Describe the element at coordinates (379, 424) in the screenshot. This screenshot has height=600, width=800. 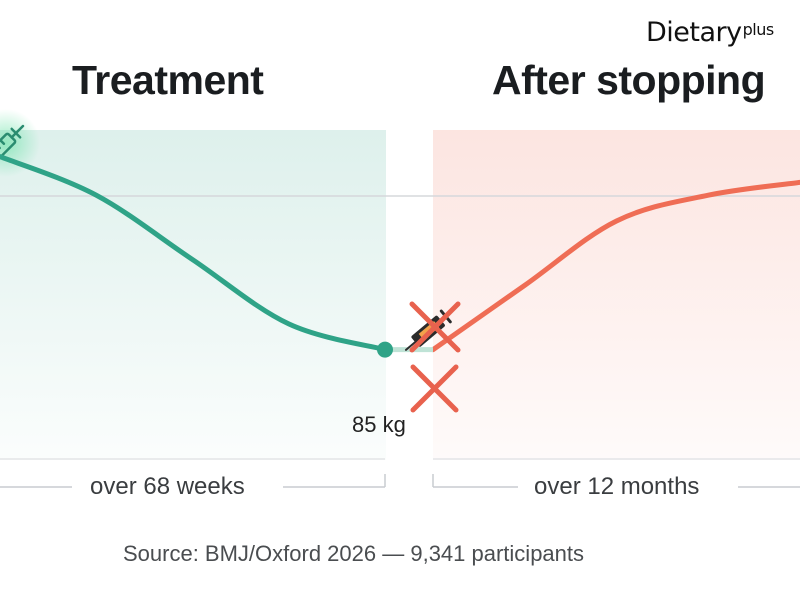
I see `end-weight-label: 85 kg` at that location.